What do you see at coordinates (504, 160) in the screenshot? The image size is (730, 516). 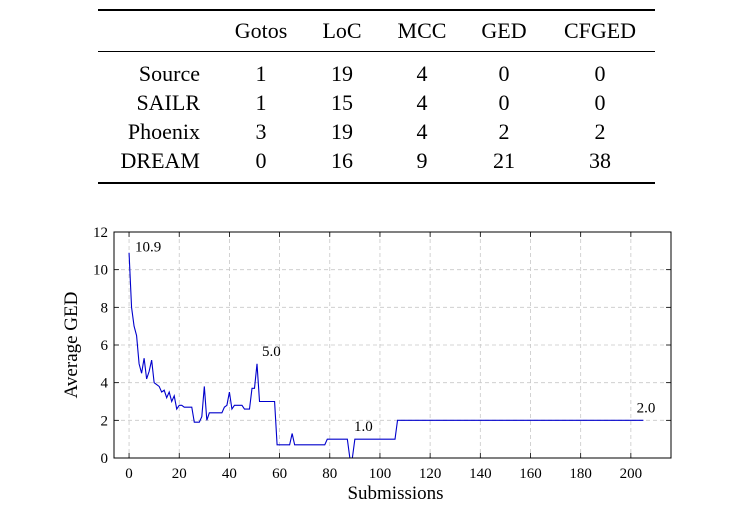 I see `table-cell: 21` at bounding box center [504, 160].